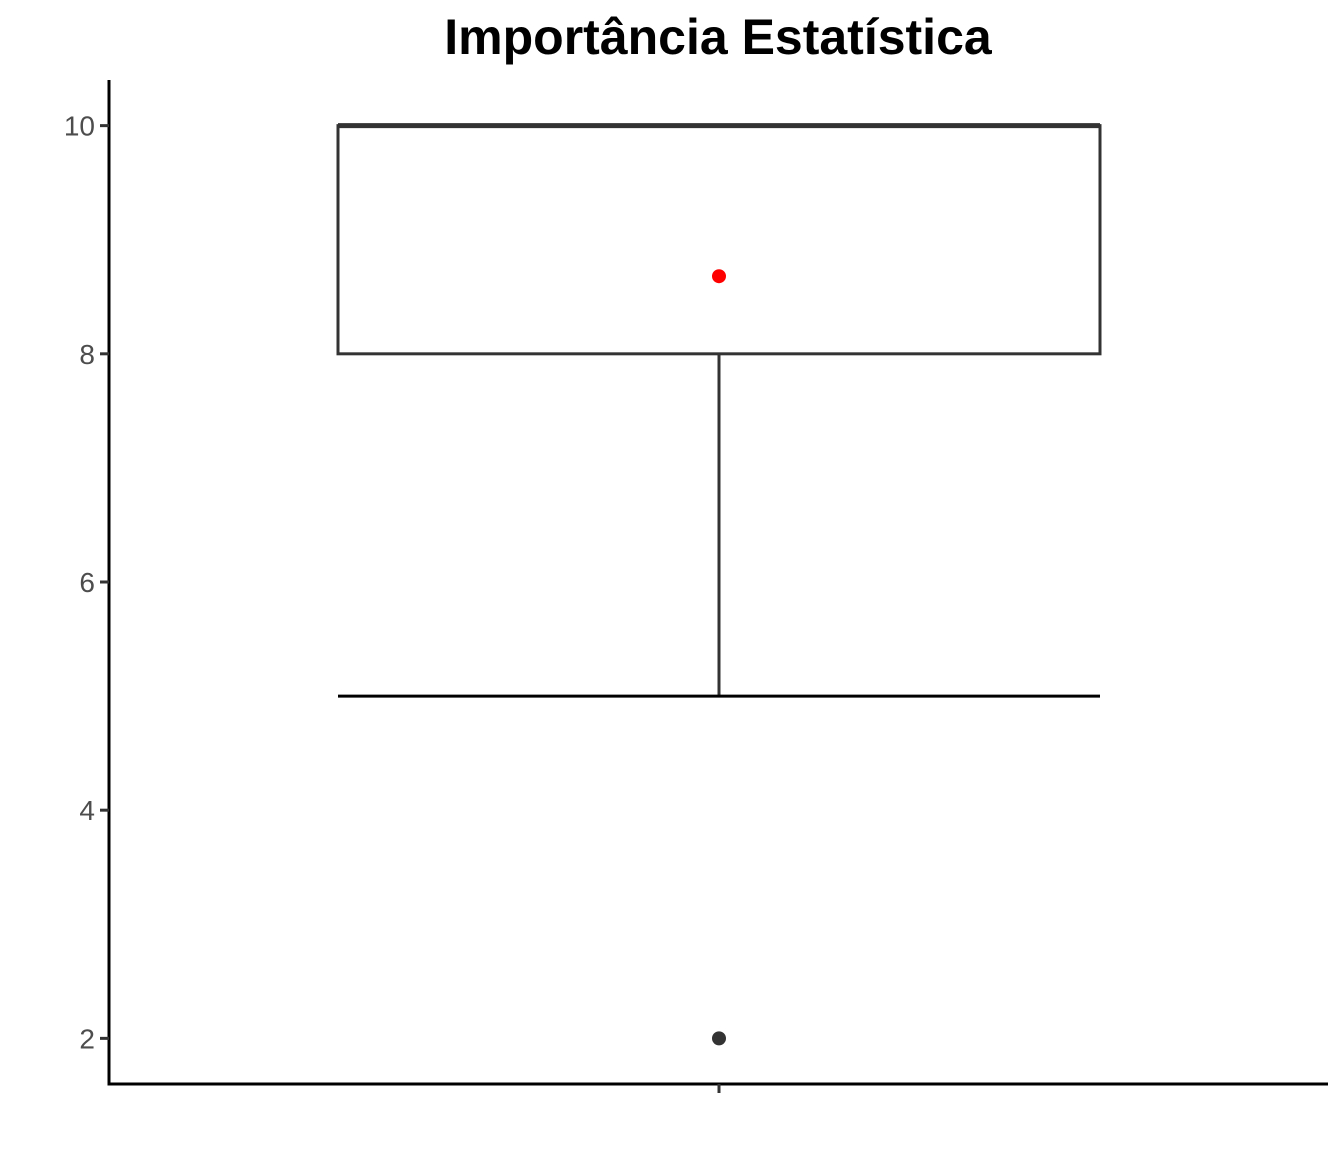 The width and height of the screenshot is (1344, 1152). Describe the element at coordinates (719, 240) in the screenshot. I see `box-iqr` at that location.